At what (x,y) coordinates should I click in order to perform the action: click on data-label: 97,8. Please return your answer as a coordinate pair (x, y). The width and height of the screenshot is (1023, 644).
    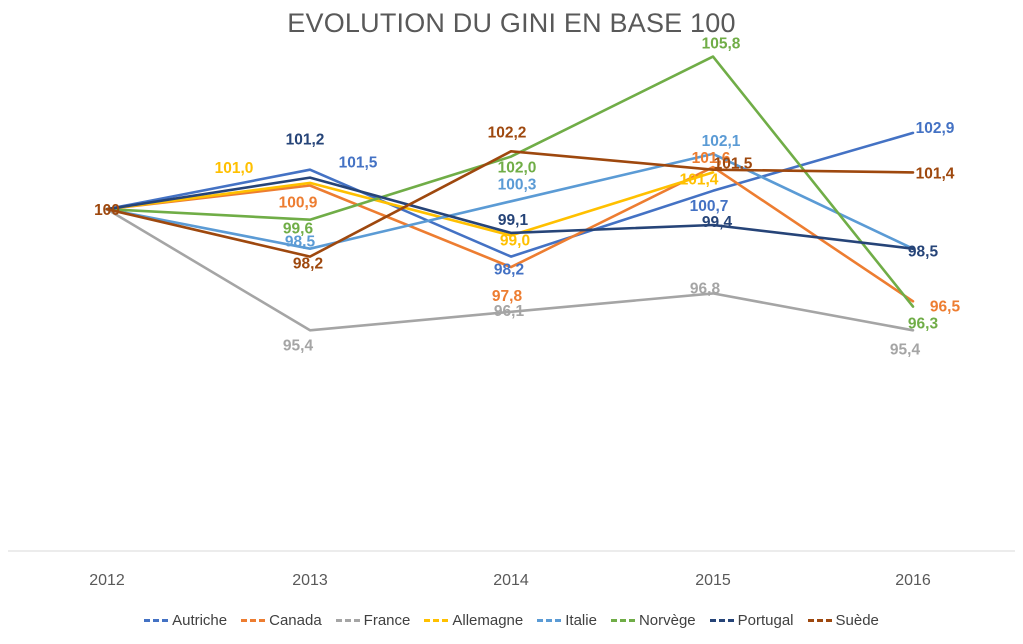
    Looking at the image, I should click on (507, 296).